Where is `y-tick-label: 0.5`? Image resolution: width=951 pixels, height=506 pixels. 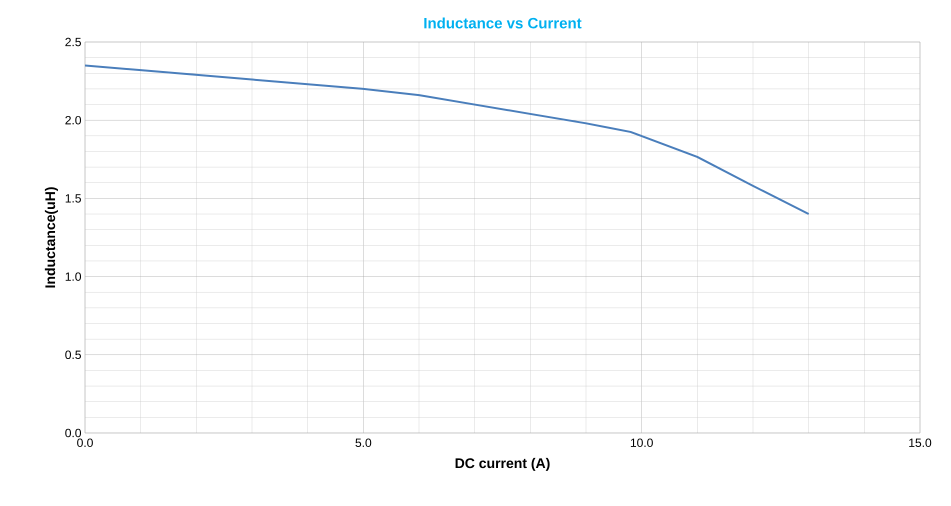 y-tick-label: 0.5 is located at coordinates (73, 355).